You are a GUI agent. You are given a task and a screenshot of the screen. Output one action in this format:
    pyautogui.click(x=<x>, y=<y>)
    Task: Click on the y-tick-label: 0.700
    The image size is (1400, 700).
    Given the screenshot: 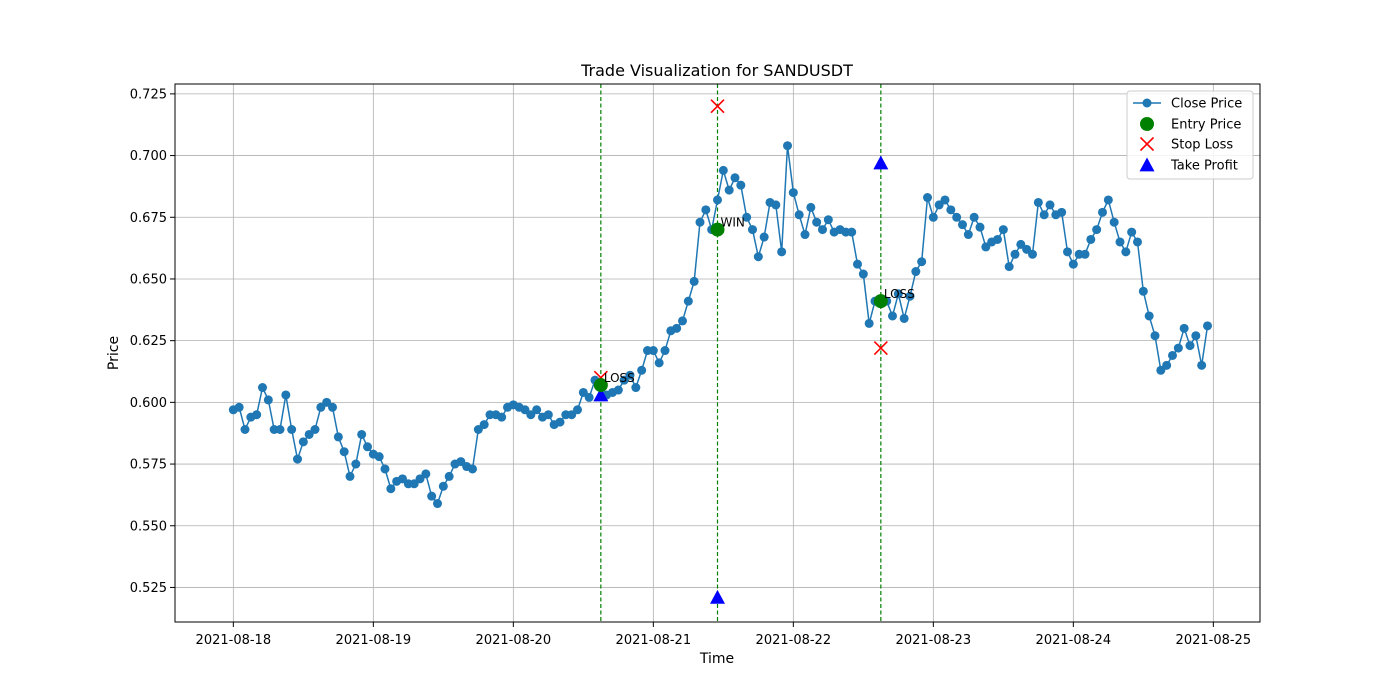 What is the action you would take?
    pyautogui.click(x=148, y=156)
    